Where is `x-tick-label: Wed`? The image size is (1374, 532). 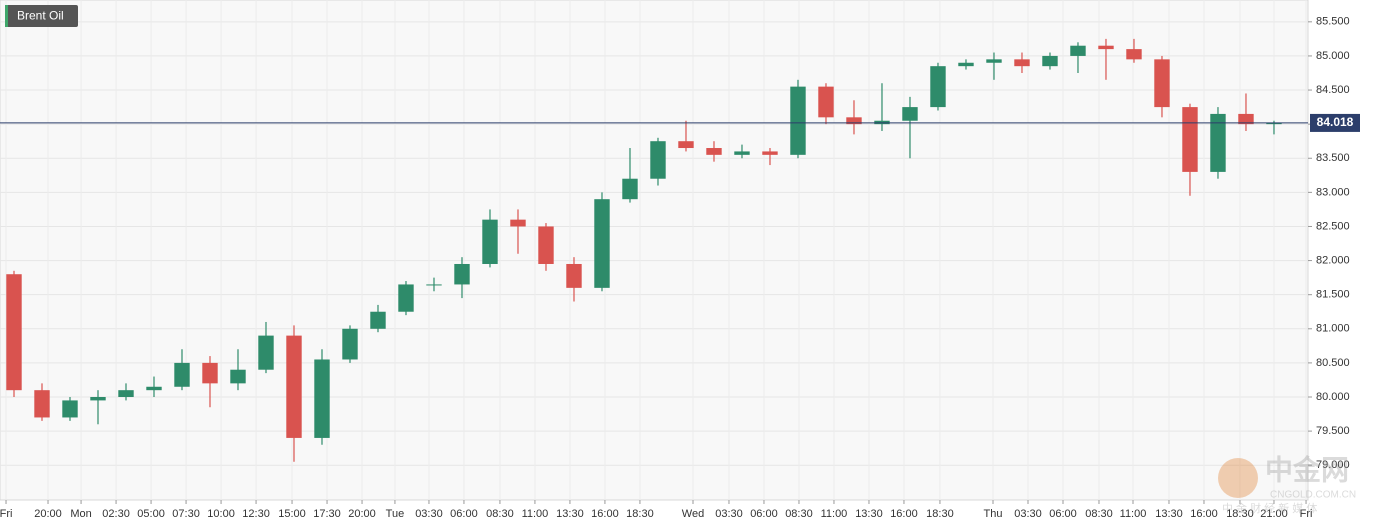 x-tick-label: Wed is located at coordinates (693, 514).